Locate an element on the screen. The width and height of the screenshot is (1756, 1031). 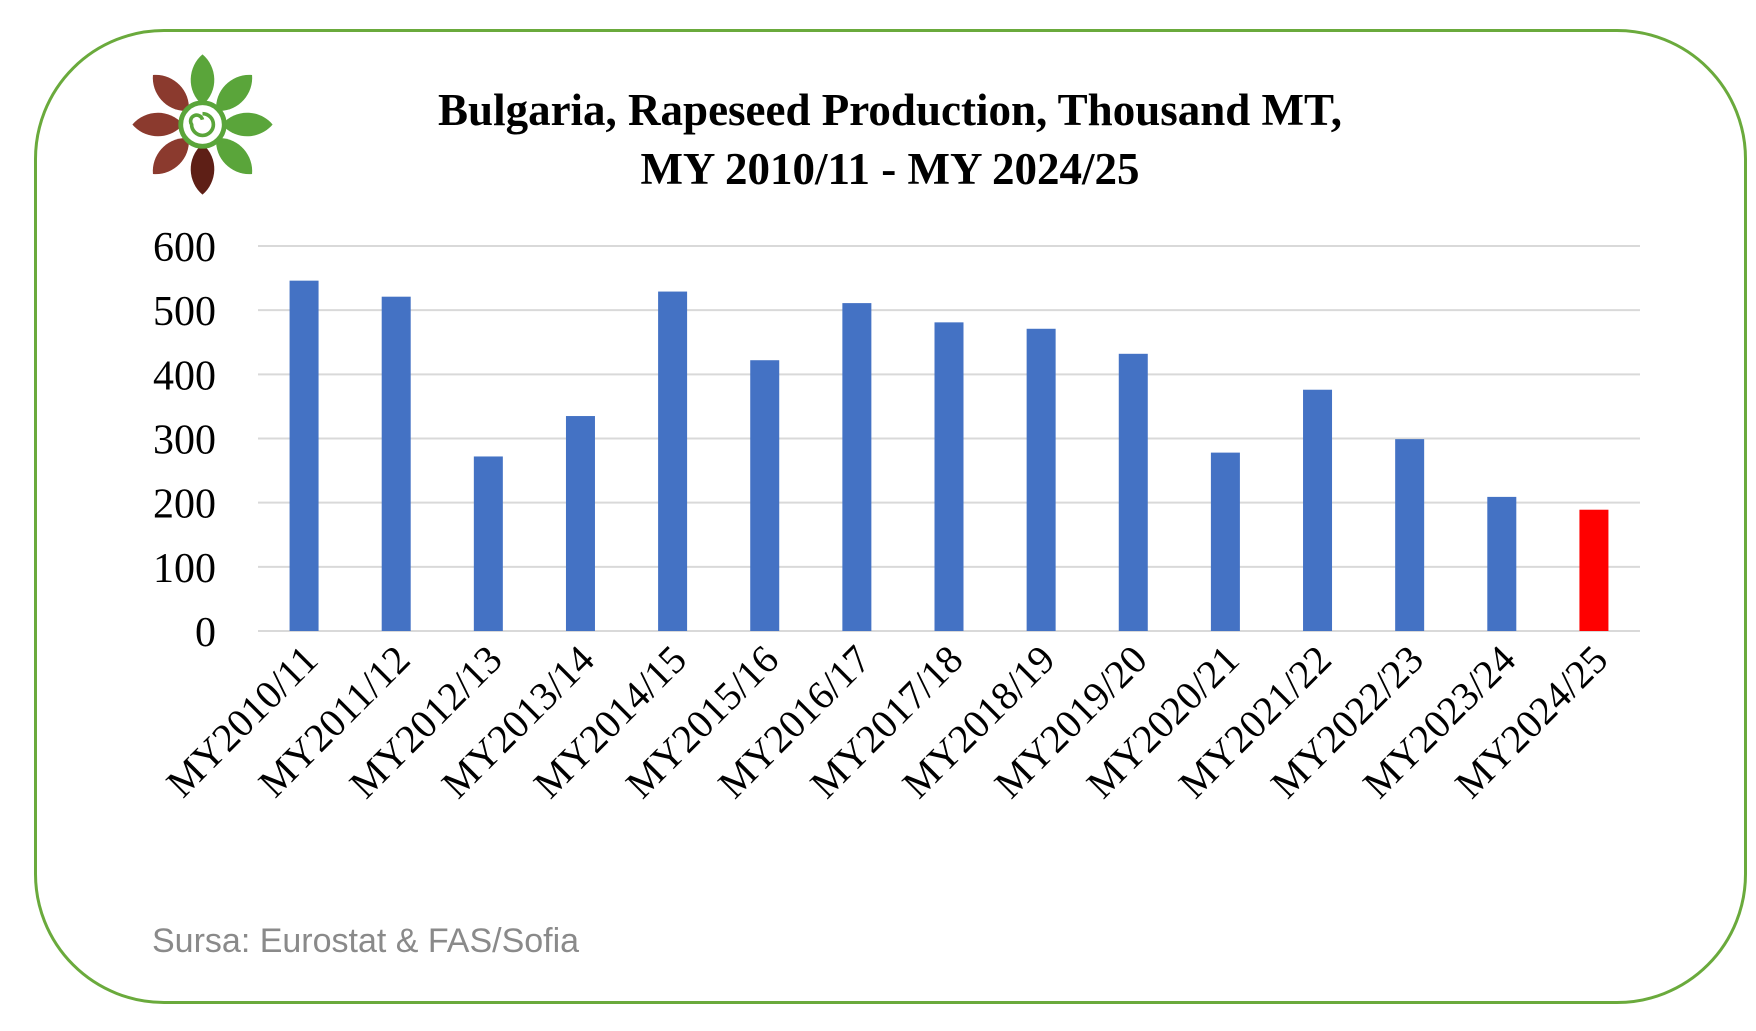
y-tick-label: 100 is located at coordinates (184, 569).